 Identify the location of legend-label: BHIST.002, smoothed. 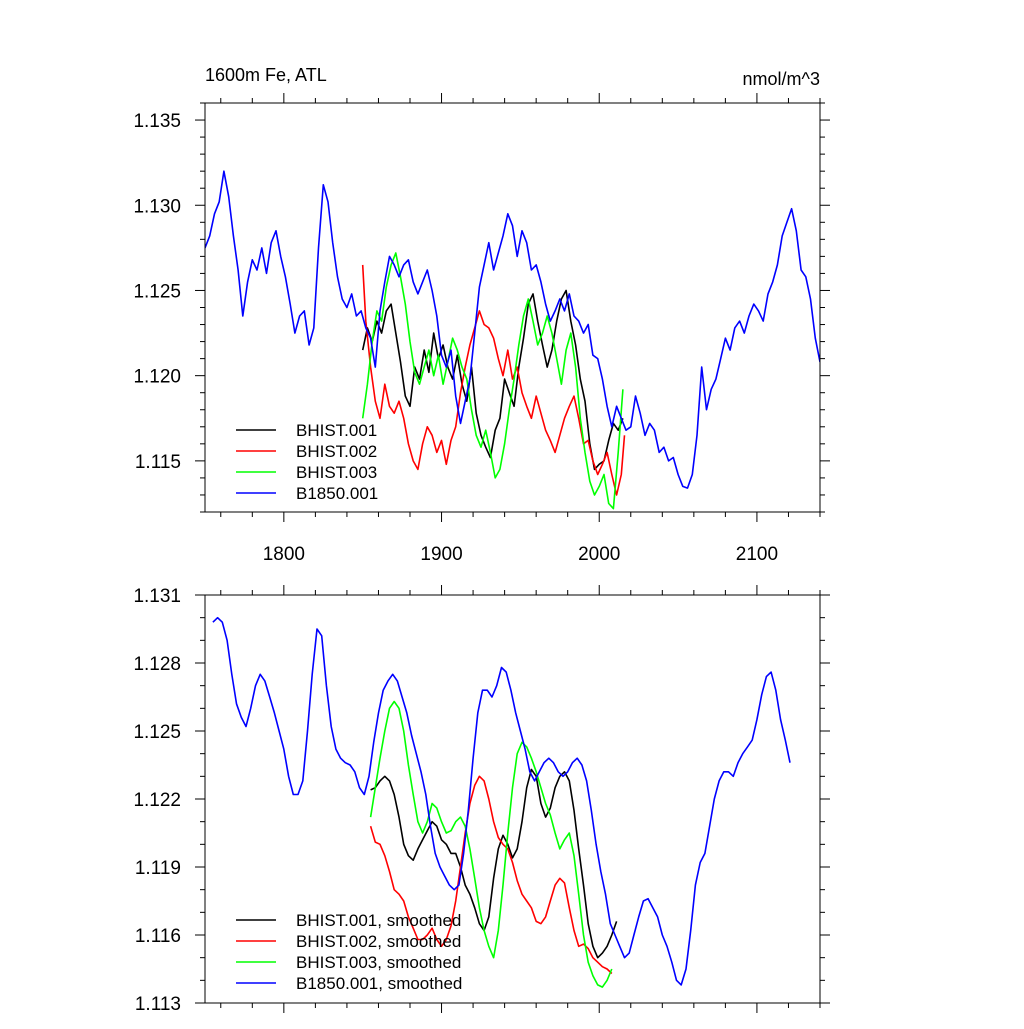
(378, 941).